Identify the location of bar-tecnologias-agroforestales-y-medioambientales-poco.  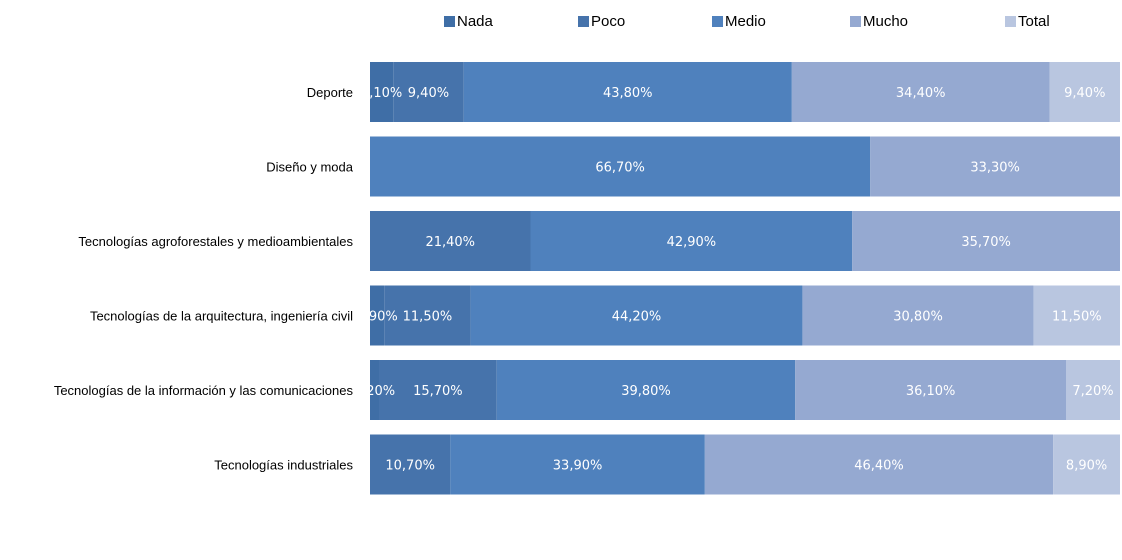
(450, 241).